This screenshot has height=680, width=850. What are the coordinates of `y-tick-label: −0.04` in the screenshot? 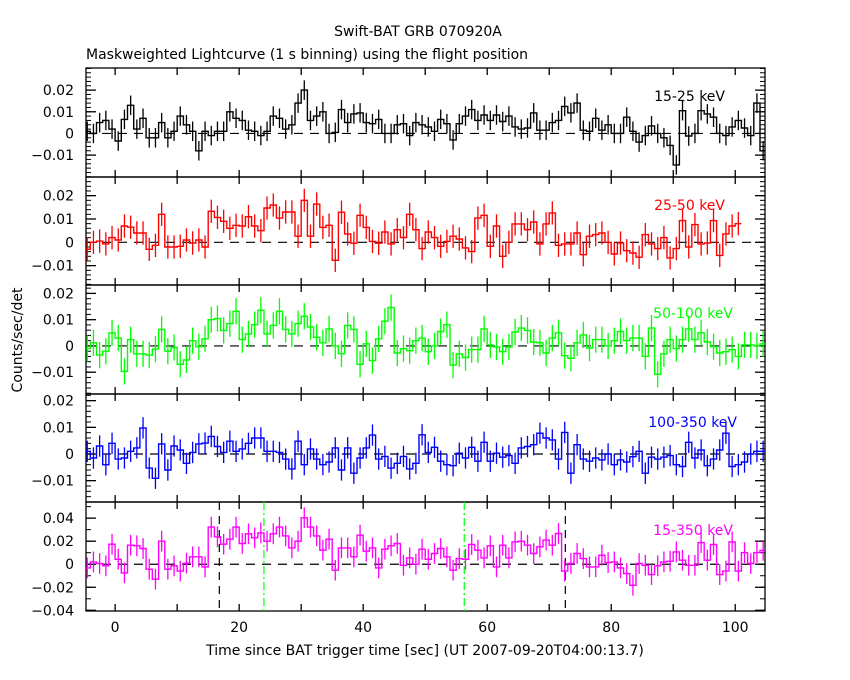 It's located at (52, 611).